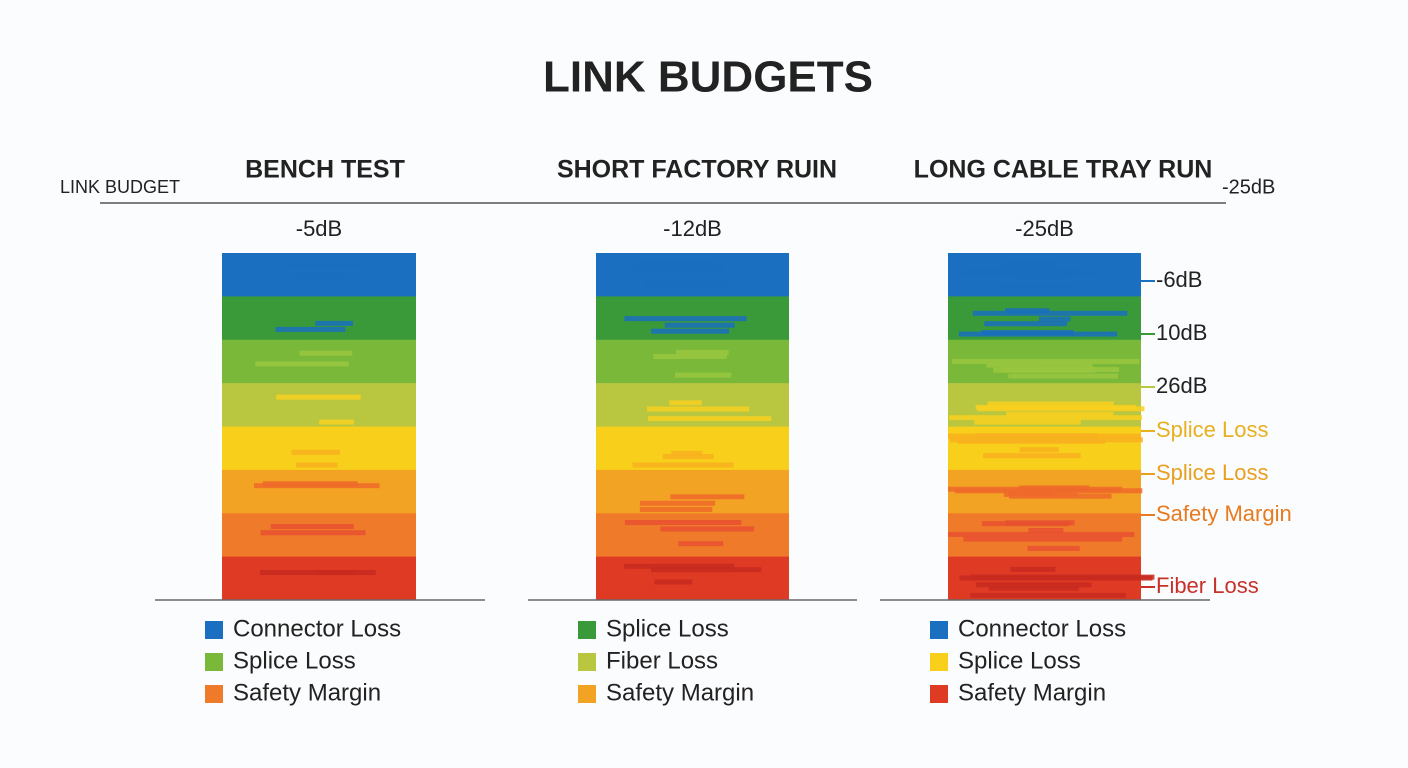 Image resolution: width=1408 pixels, height=768 pixels. Describe the element at coordinates (1181, 332) in the screenshot. I see `side-label: 10dB` at that location.